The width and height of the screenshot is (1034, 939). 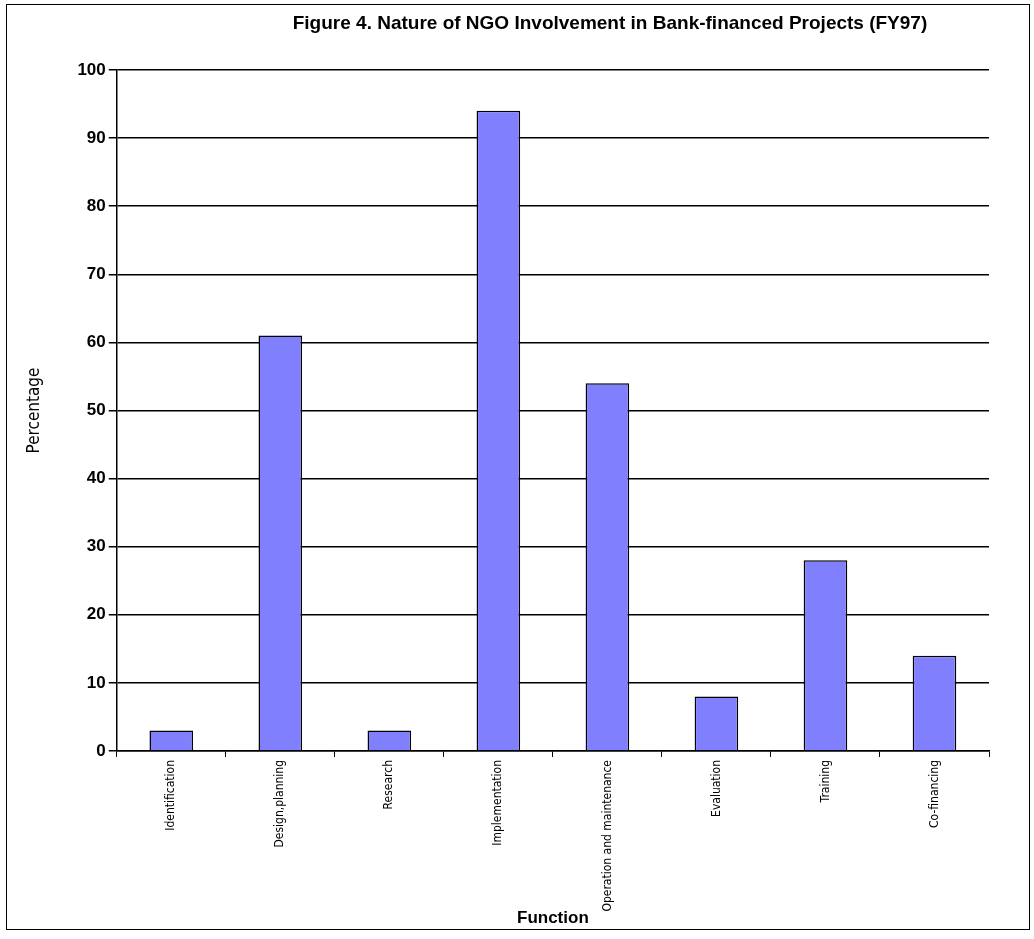 I want to click on x-tick-label: Operation and maintenance, so click(x=606, y=835).